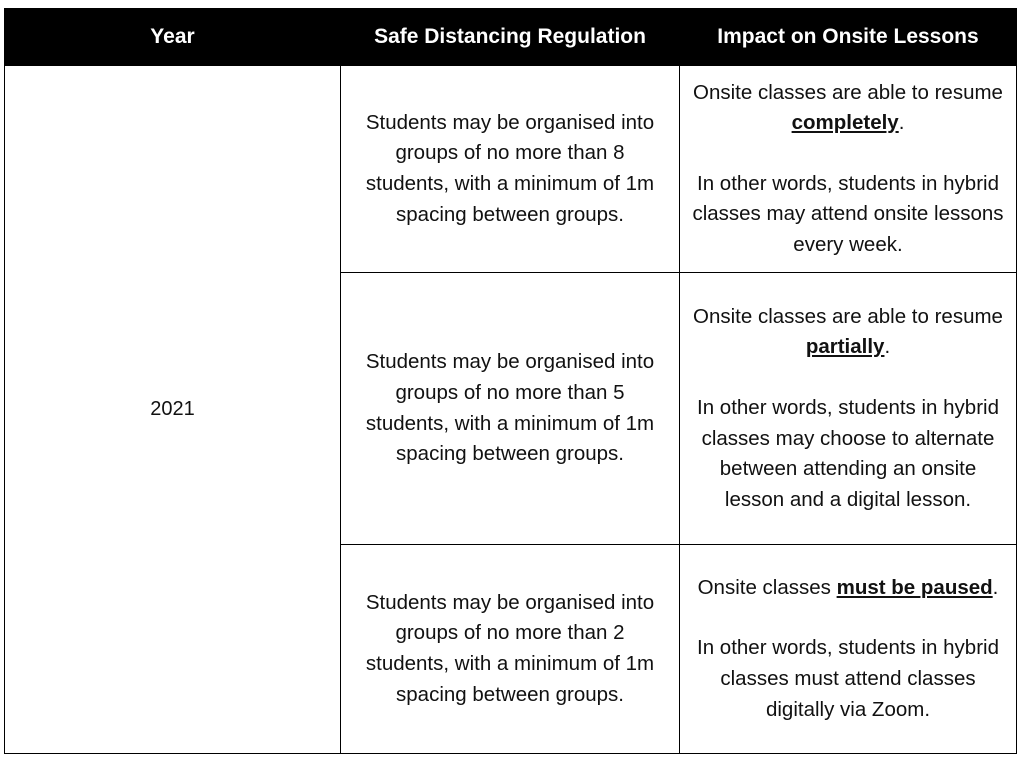 This screenshot has height=762, width=1024. What do you see at coordinates (848, 37) in the screenshot?
I see `header-impact: Impact on Onsite Lessons` at bounding box center [848, 37].